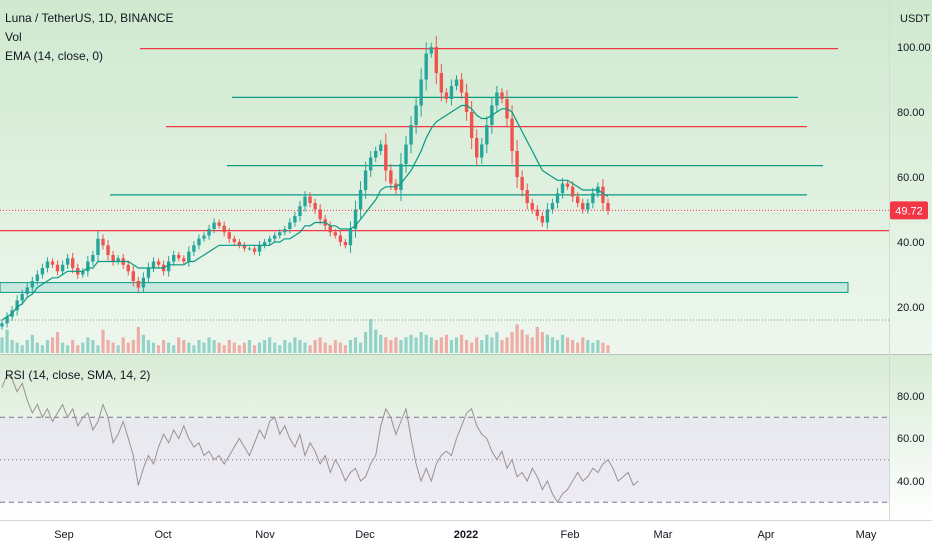 The width and height of the screenshot is (932, 550). What do you see at coordinates (64, 535) in the screenshot?
I see `x-tick-label: Sep` at bounding box center [64, 535].